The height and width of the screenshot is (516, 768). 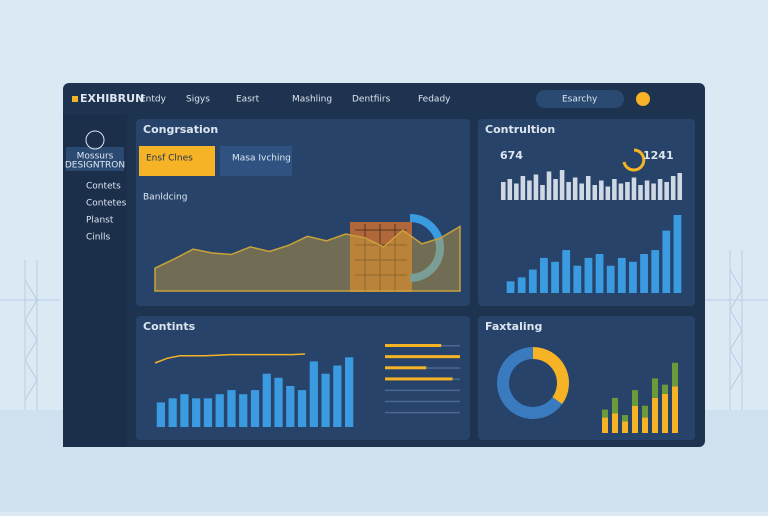 What do you see at coordinates (100, 221) in the screenshot?
I see `sidebar-item: Planst` at bounding box center [100, 221].